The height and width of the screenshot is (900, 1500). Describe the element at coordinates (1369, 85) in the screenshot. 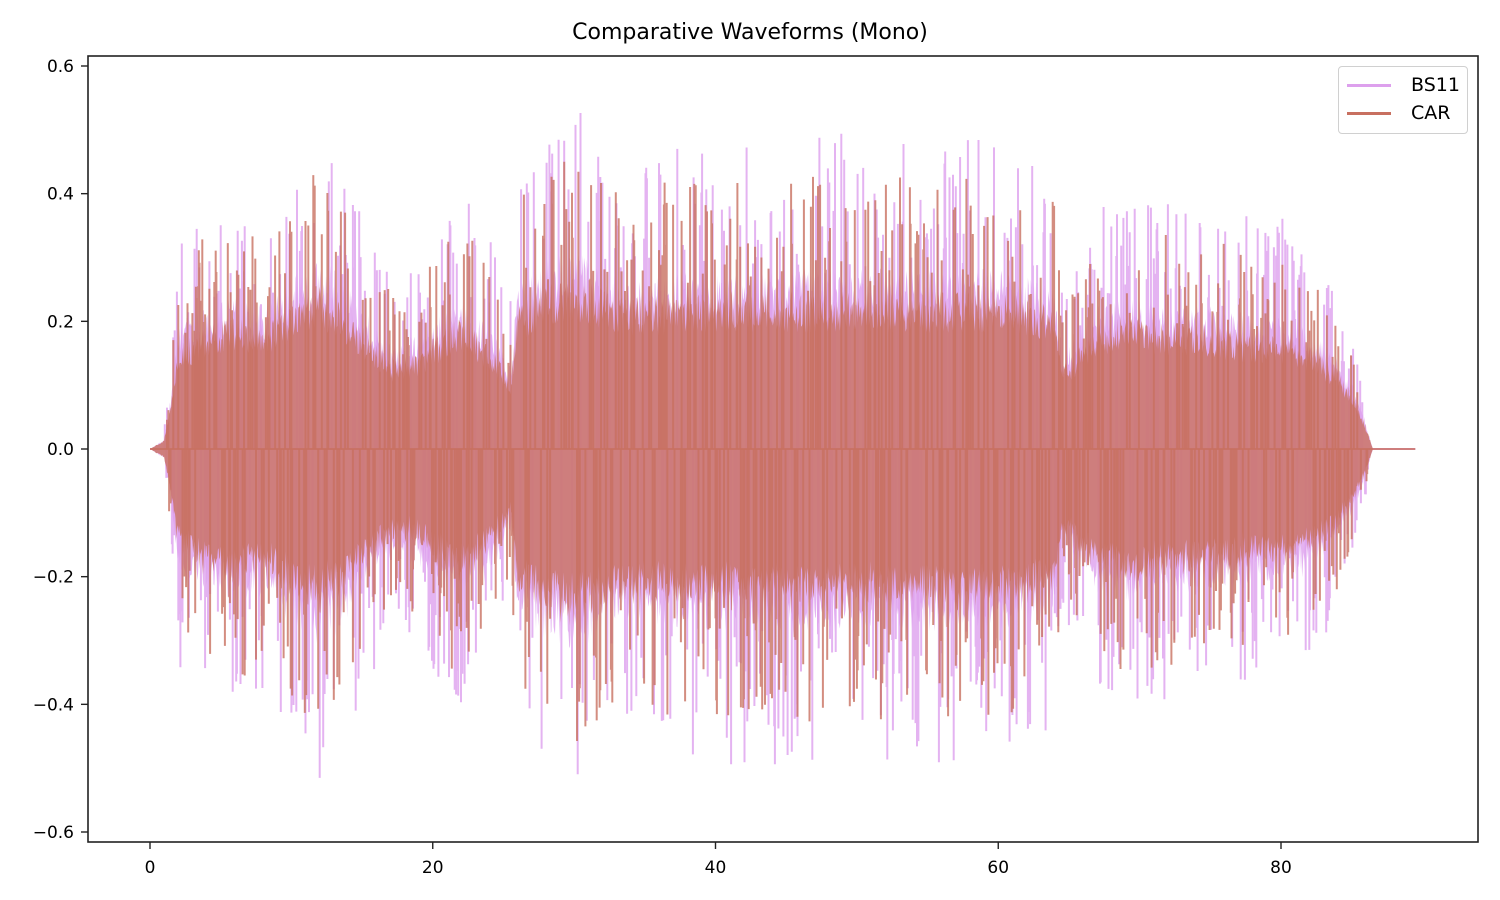

I see `legend-swatch-bs11` at that location.